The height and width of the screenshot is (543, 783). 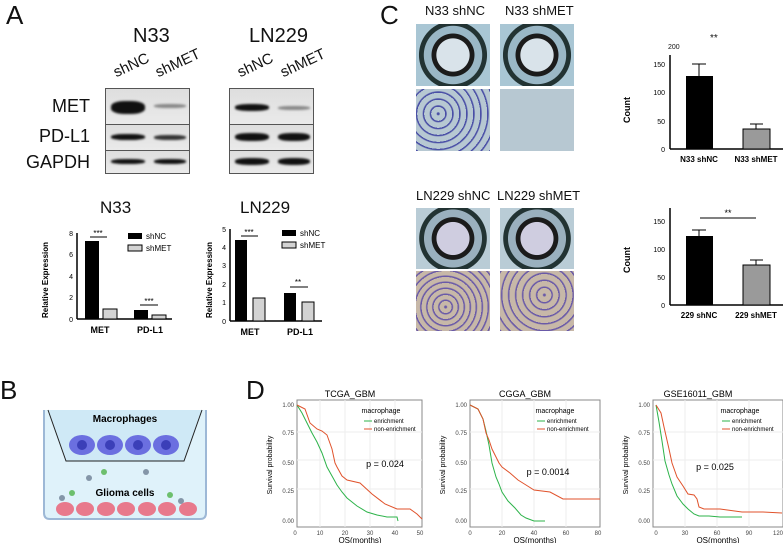 I want to click on svg-text: 8, so click(x=71, y=234).